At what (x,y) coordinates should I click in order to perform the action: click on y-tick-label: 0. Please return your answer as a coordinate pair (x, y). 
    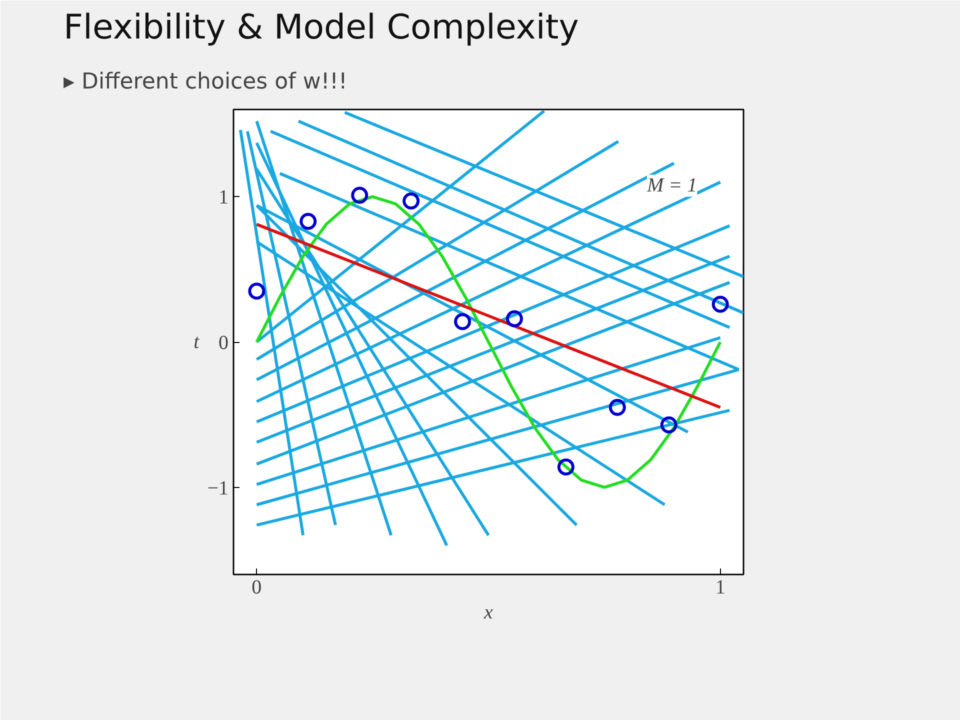
    Looking at the image, I should click on (223, 343).